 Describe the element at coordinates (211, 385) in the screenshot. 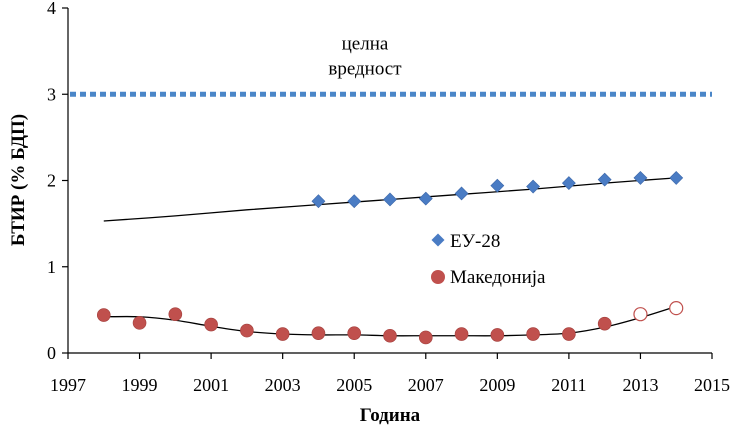

I see `x-tick-label: 2001` at that location.